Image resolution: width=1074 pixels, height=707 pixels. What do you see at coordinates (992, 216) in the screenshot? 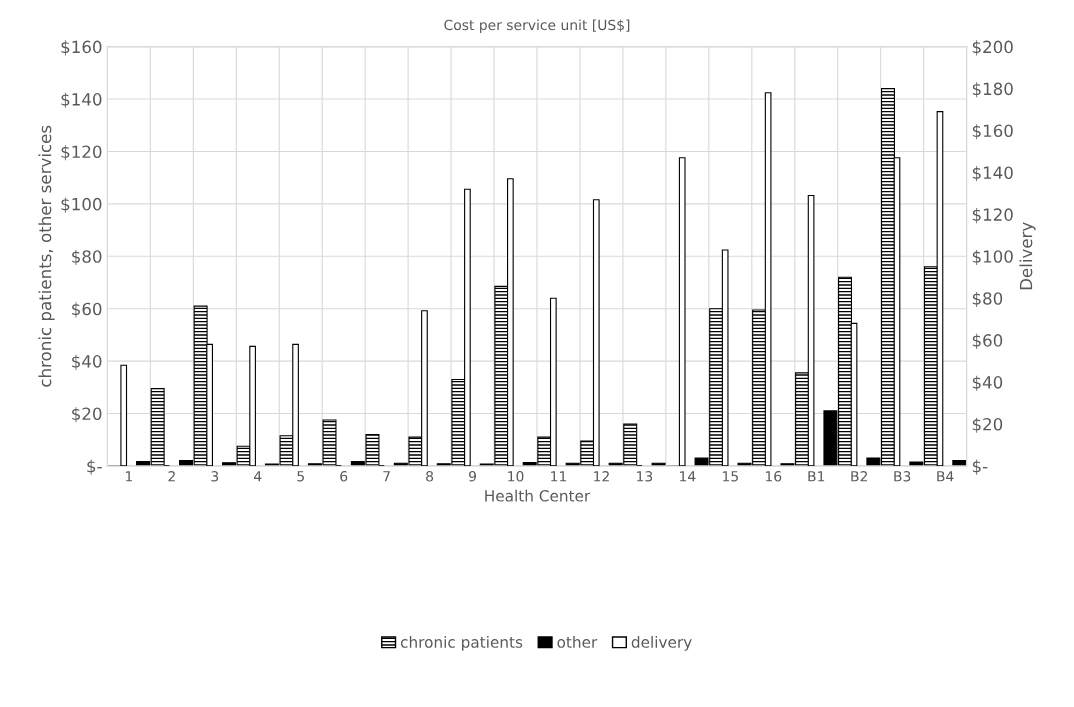
I see `y2-tick-label: $120` at bounding box center [992, 216].